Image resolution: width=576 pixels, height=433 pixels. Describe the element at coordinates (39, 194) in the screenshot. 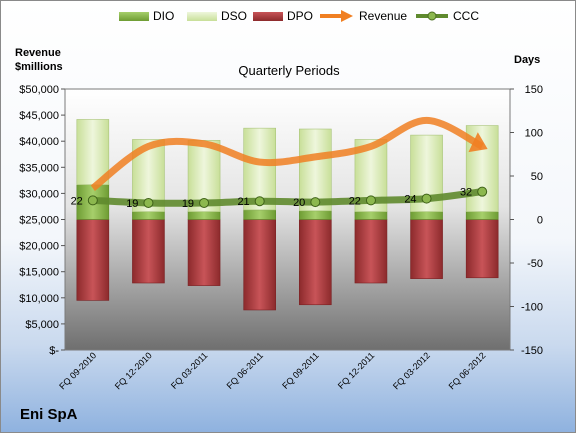

I see `left-tick-label: $30,000` at that location.